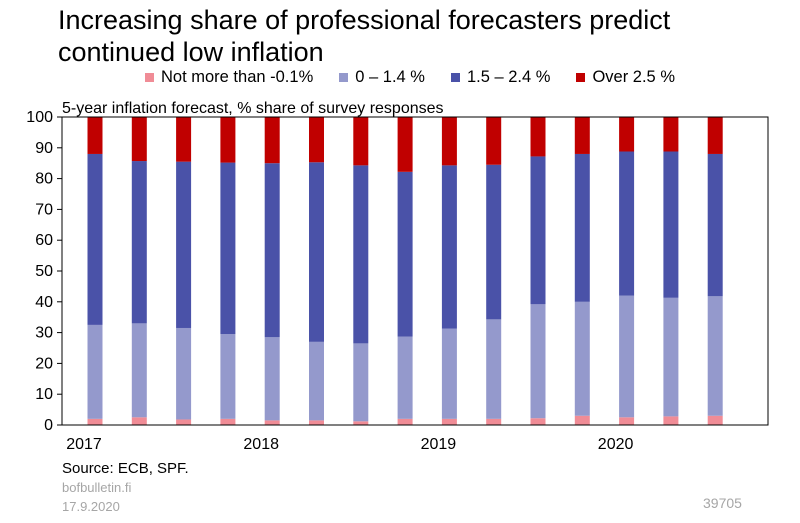  What do you see at coordinates (261, 444) in the screenshot?
I see `x-tick-label: 2018` at bounding box center [261, 444].